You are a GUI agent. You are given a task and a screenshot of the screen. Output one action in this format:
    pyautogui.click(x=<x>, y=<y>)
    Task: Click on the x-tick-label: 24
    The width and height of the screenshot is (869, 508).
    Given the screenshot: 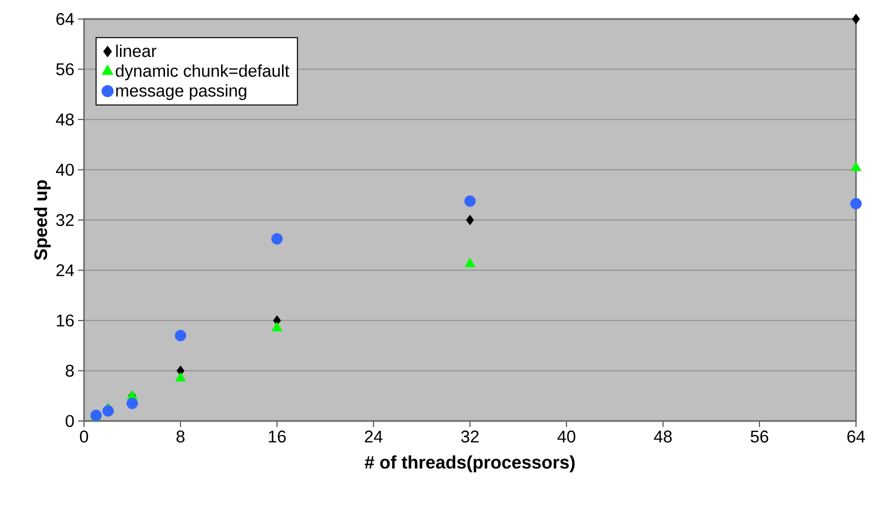 What is the action you would take?
    pyautogui.click(x=373, y=436)
    